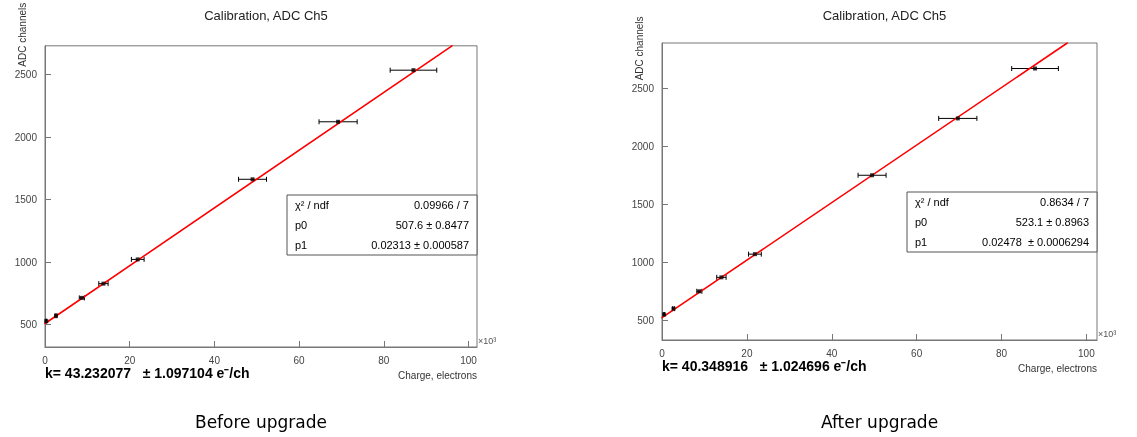  Describe the element at coordinates (261, 422) in the screenshot. I see `text: Before upgrade` at that location.